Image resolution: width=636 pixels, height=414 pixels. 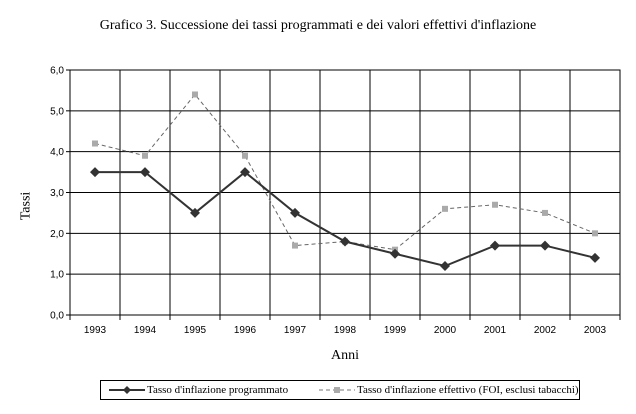 I want to click on x-tick-label: 2003, so click(x=595, y=330).